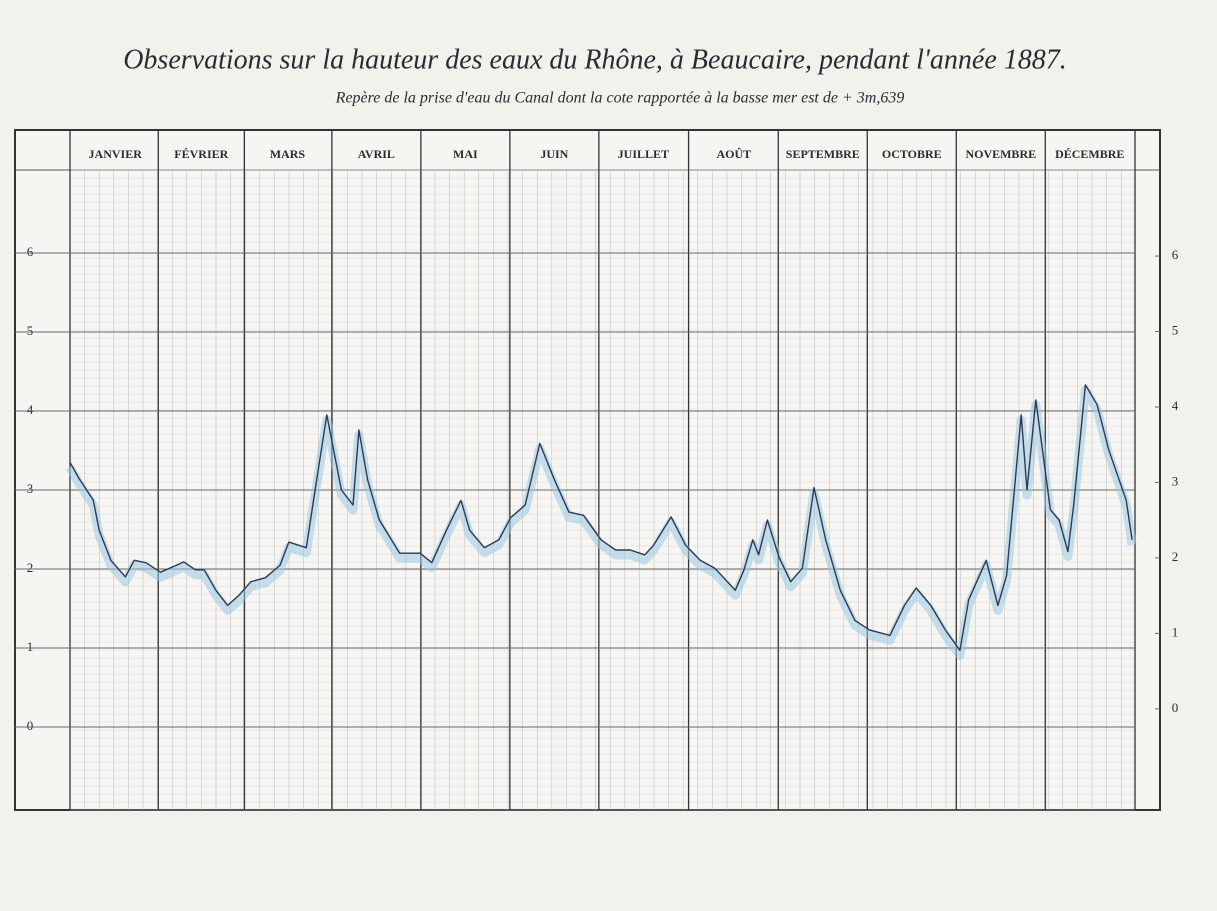 Image resolution: width=1217 pixels, height=911 pixels. Describe the element at coordinates (912, 154) in the screenshot. I see `x-tick-label: OCTOBRE` at that location.